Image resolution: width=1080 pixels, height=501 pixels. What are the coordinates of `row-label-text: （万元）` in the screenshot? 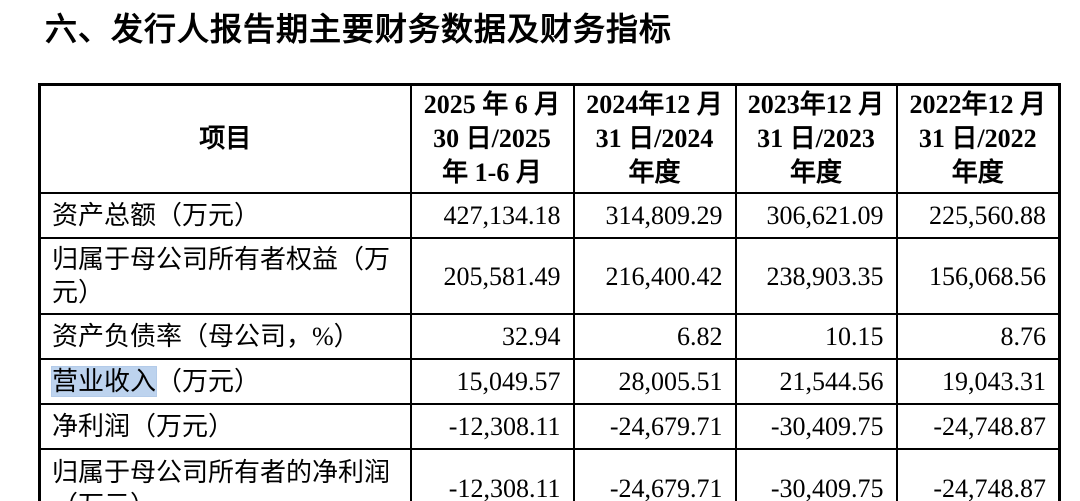 It's located at (208, 381).